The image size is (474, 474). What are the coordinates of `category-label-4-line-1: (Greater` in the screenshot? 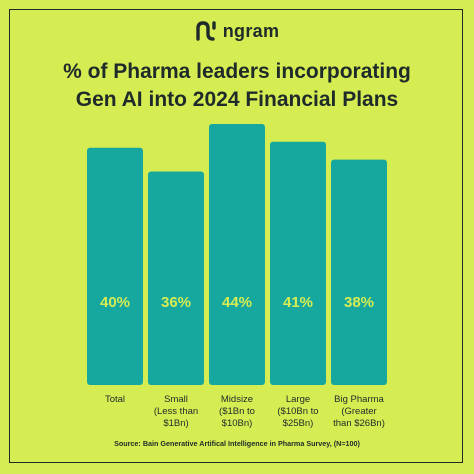 It's located at (358, 411).